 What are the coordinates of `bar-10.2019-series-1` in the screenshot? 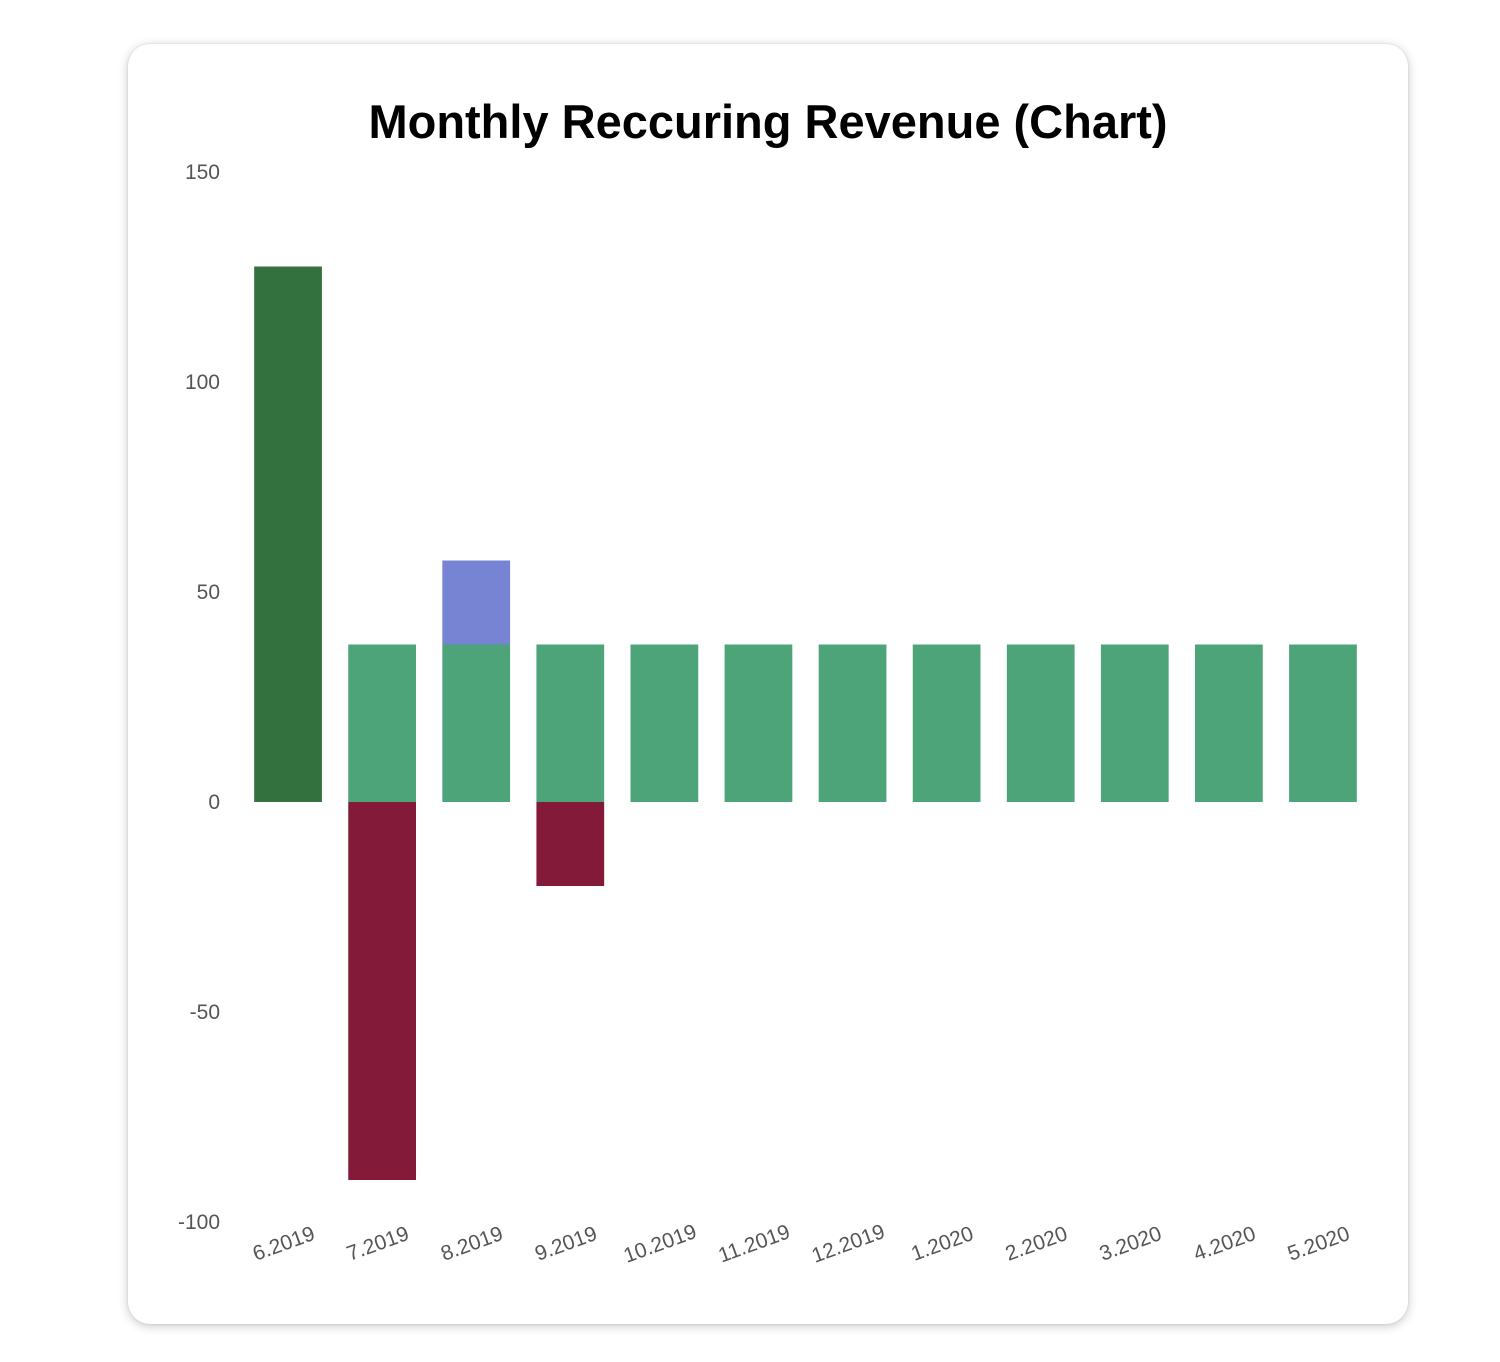 It's located at (664, 723).